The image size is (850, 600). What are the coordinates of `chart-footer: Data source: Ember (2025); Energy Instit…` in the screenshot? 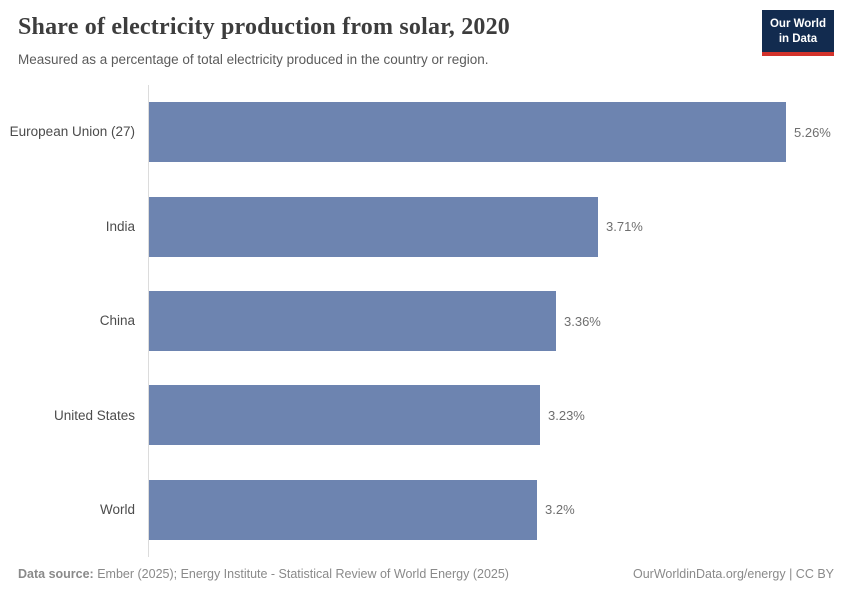 It's located at (426, 574).